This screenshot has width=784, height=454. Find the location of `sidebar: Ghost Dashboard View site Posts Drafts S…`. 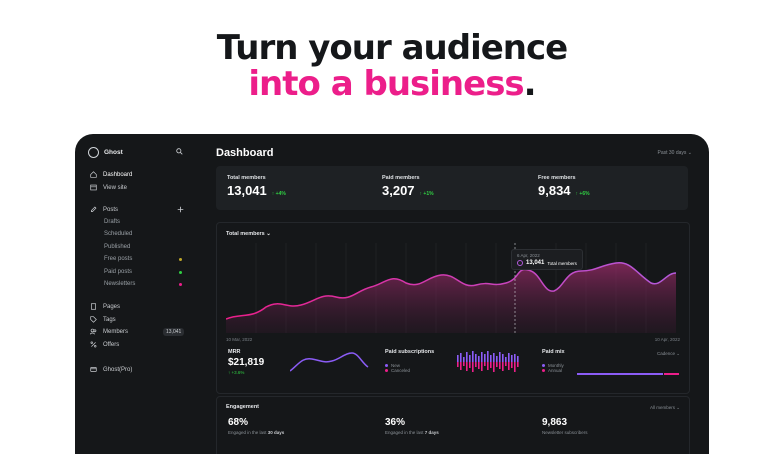

sidebar: Ghost Dashboard View site Posts Drafts S… is located at coordinates (133, 294).